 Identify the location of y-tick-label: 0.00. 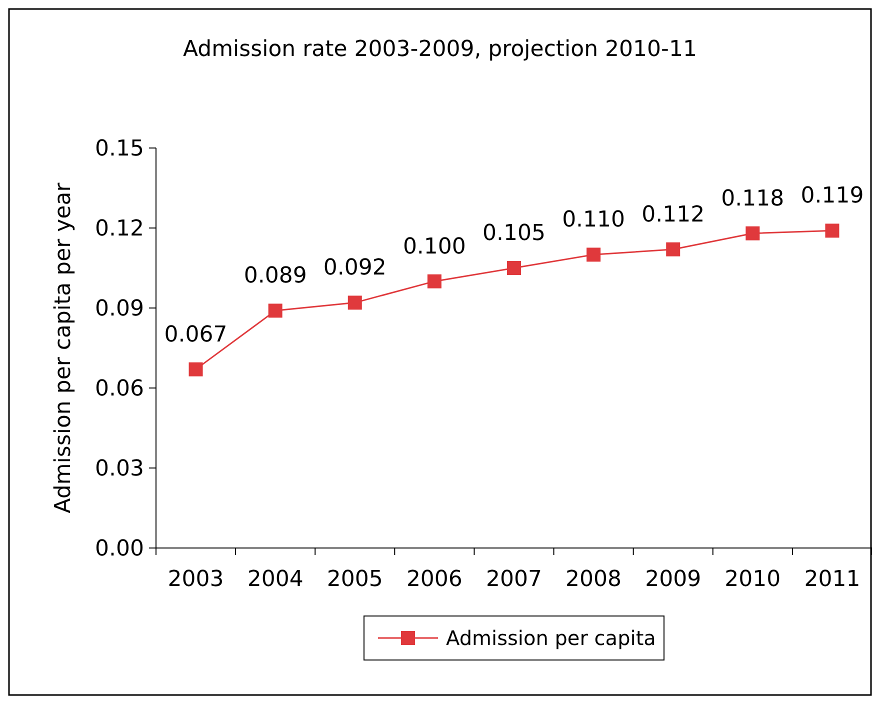
(119, 549).